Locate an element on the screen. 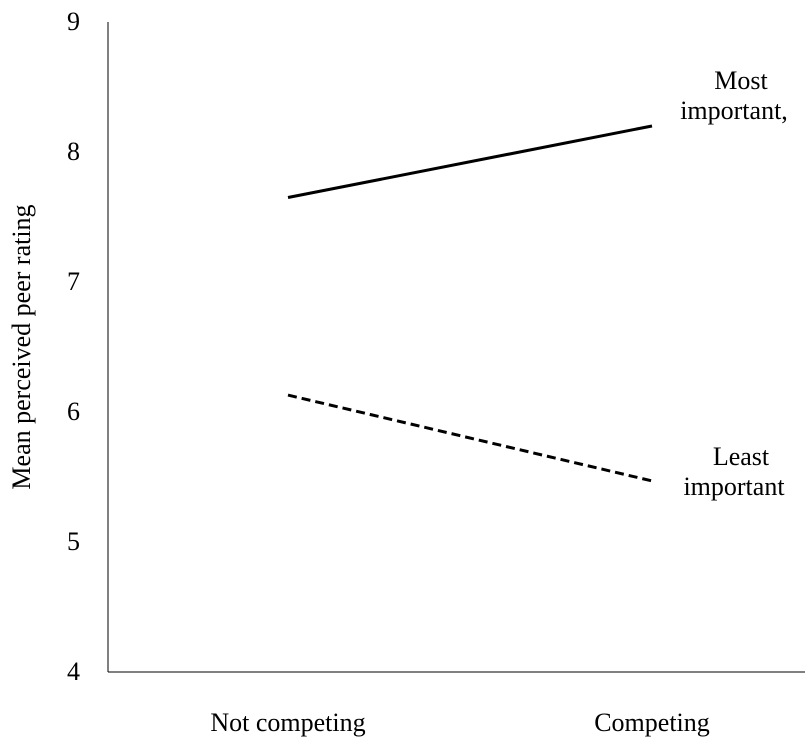 This screenshot has height=742, width=809. y-tick-label: 4 is located at coordinates (73, 671).